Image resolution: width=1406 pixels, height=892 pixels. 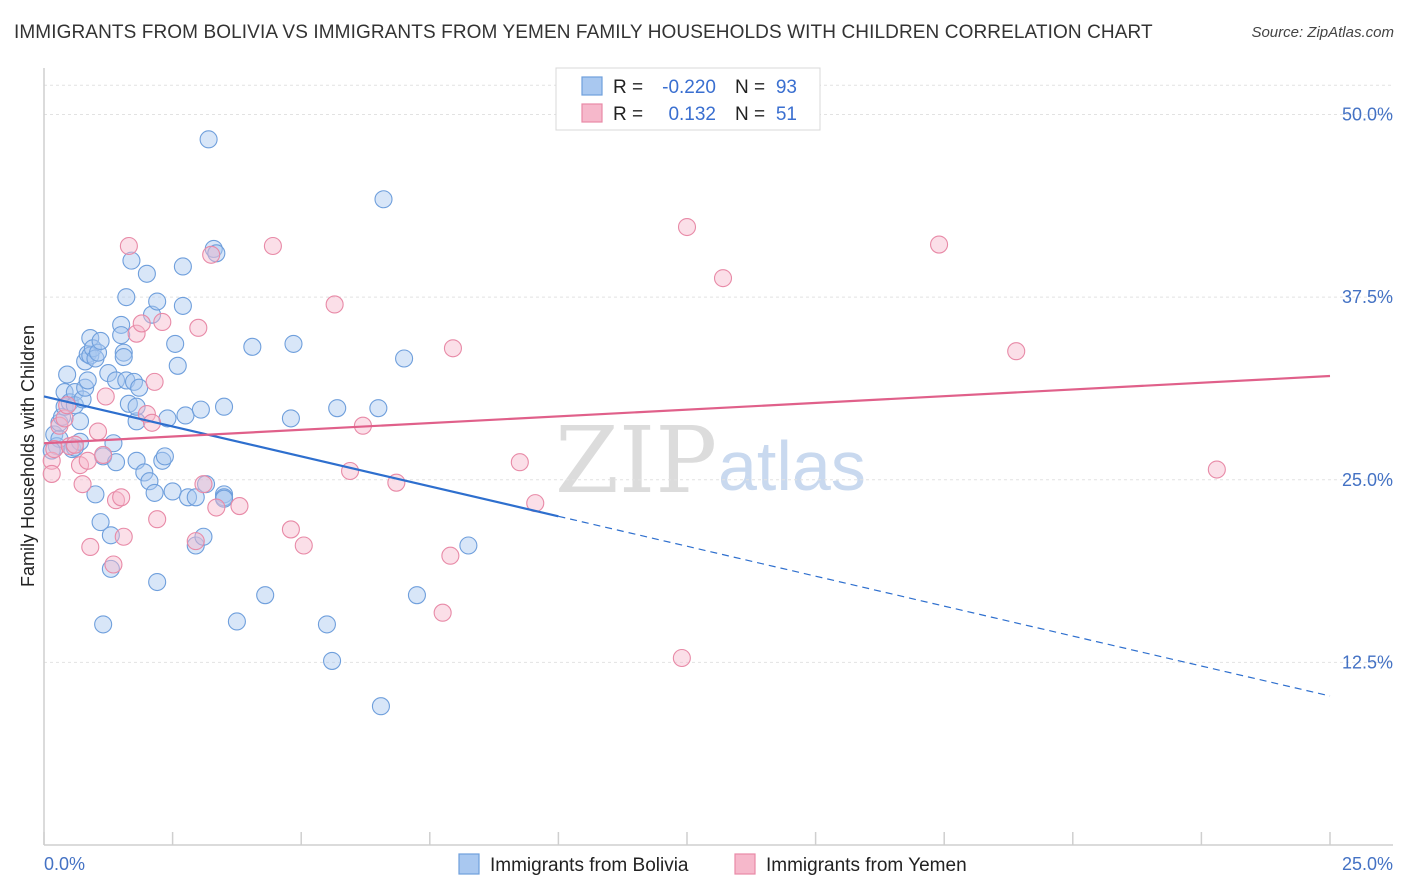 I want to click on bolivia-trend-line-extension, so click(x=944, y=606).